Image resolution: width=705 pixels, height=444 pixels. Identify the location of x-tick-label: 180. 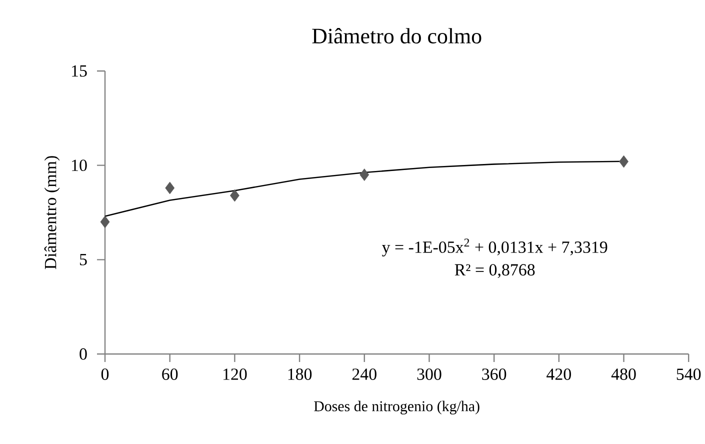
(300, 374).